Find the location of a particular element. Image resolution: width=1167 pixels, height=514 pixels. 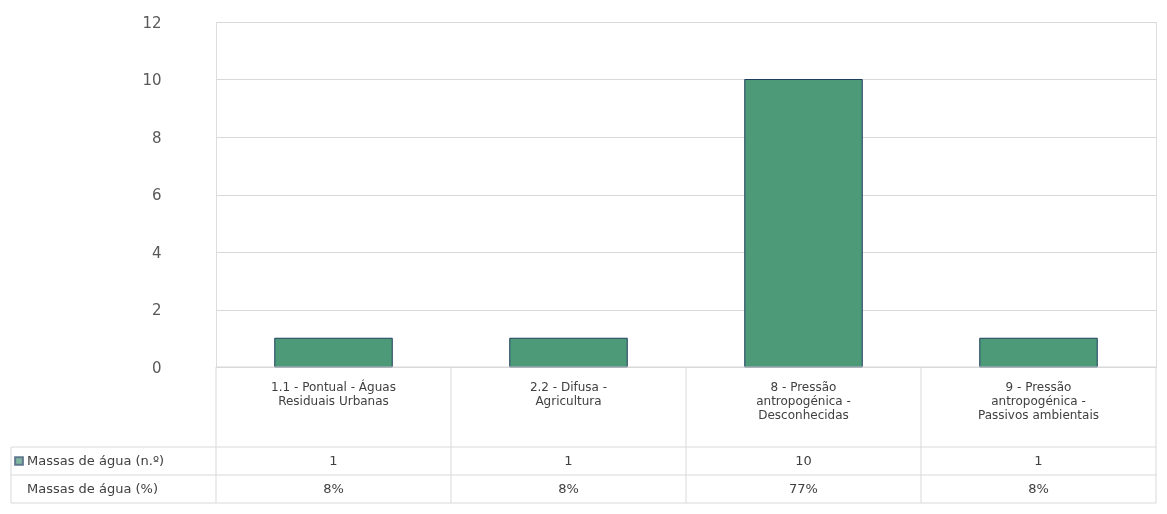

y-tick-label: 12 is located at coordinates (152, 22).